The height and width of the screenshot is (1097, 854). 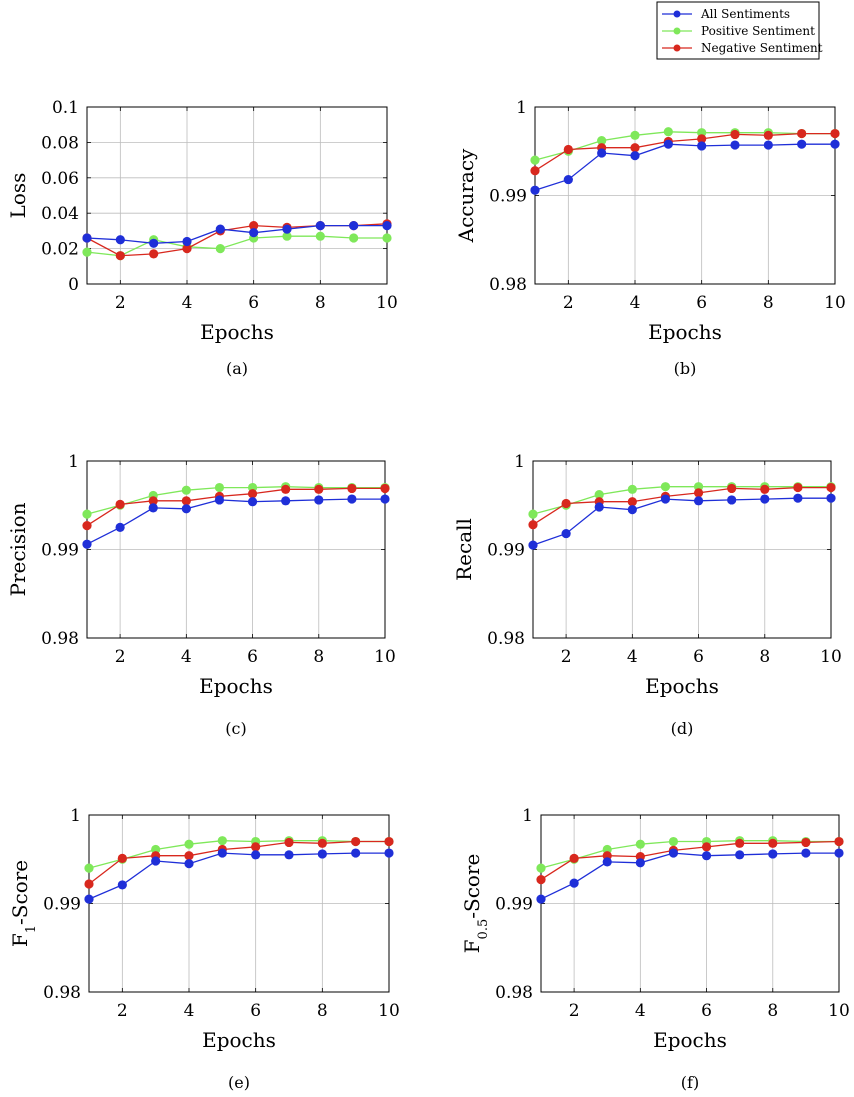 What do you see at coordinates (235, 728) in the screenshot?
I see `panel-caption: (c)` at bounding box center [235, 728].